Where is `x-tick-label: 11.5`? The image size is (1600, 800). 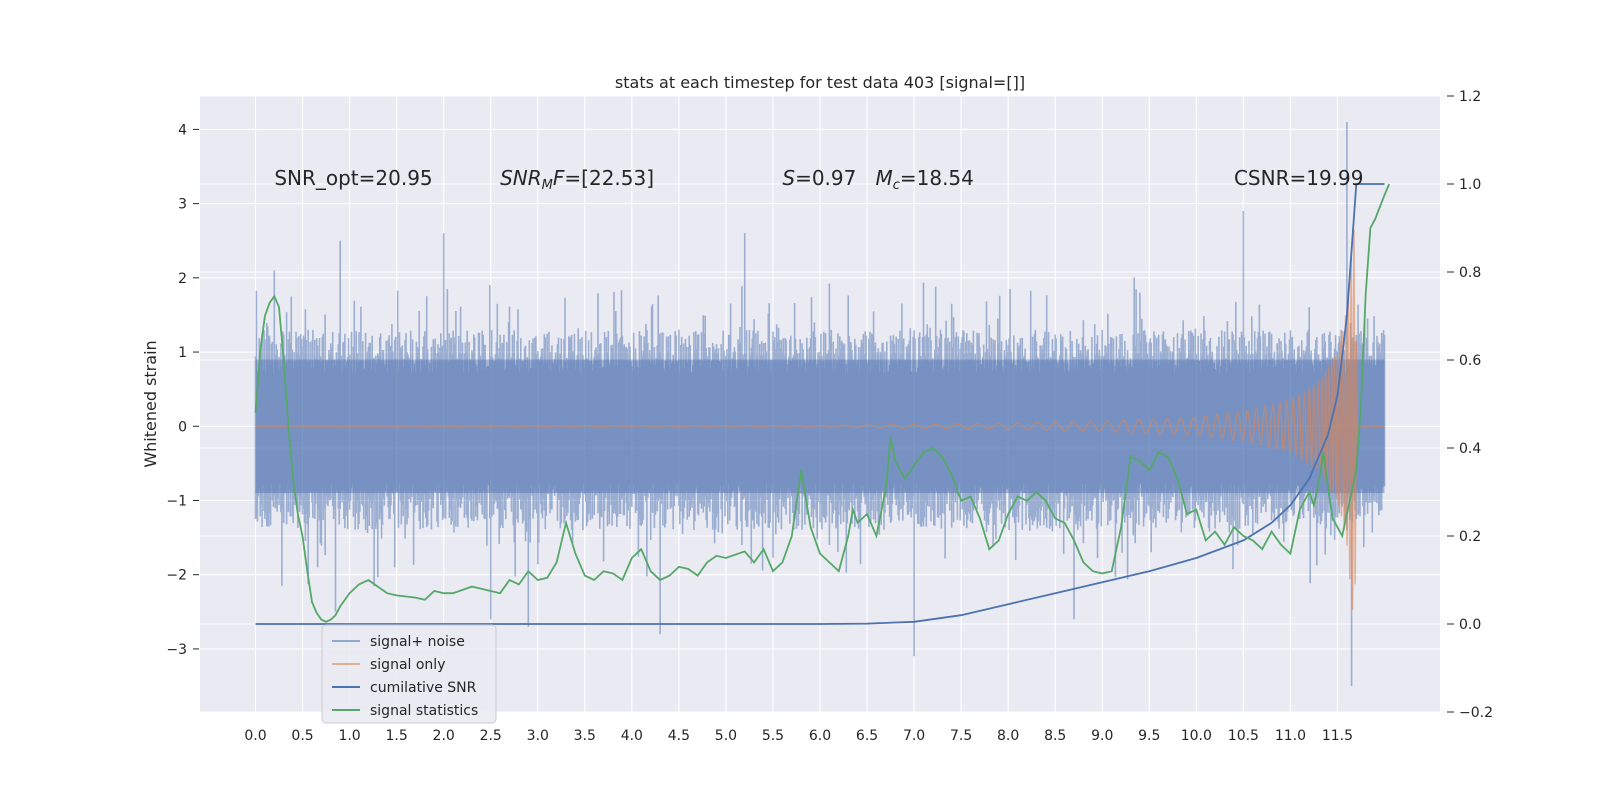
x-tick-label: 11.5 is located at coordinates (1337, 736).